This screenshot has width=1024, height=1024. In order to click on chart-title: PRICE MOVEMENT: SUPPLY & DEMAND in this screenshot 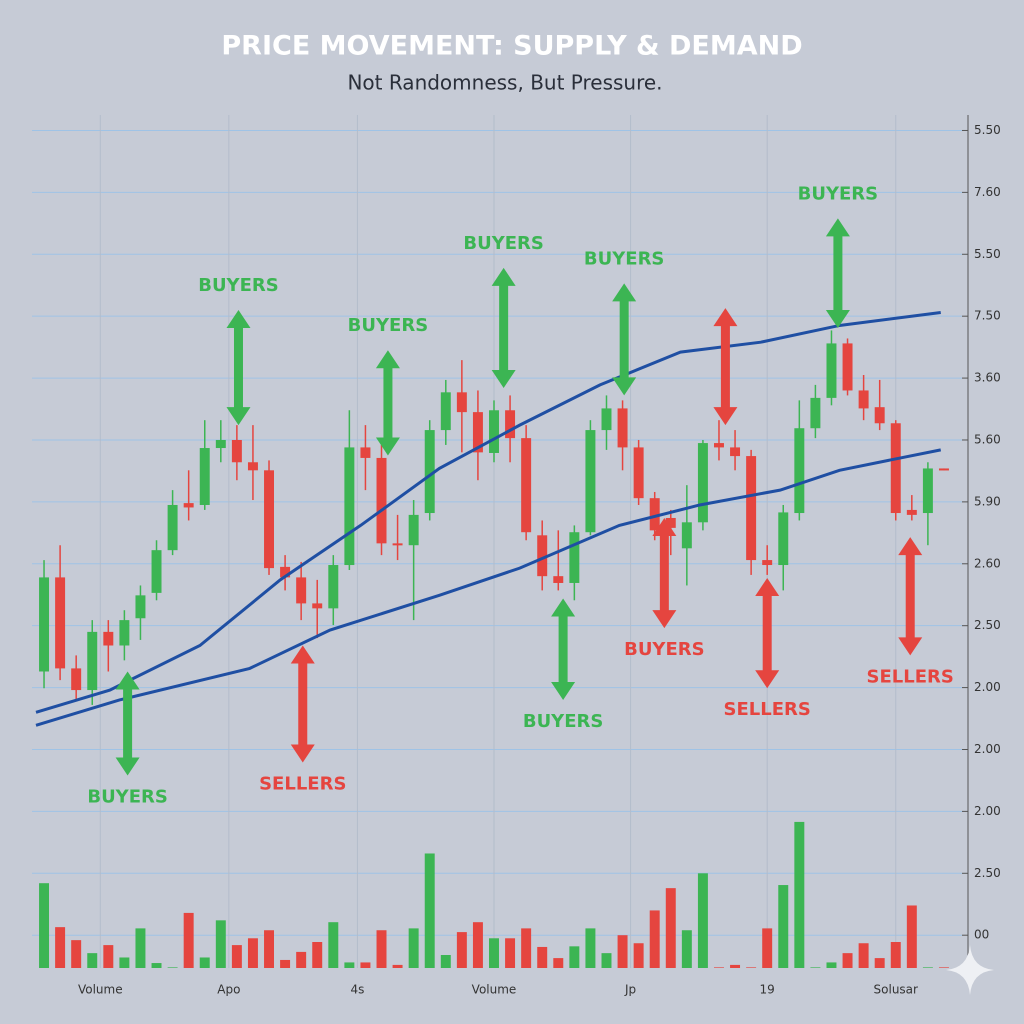, I will do `click(511, 46)`.